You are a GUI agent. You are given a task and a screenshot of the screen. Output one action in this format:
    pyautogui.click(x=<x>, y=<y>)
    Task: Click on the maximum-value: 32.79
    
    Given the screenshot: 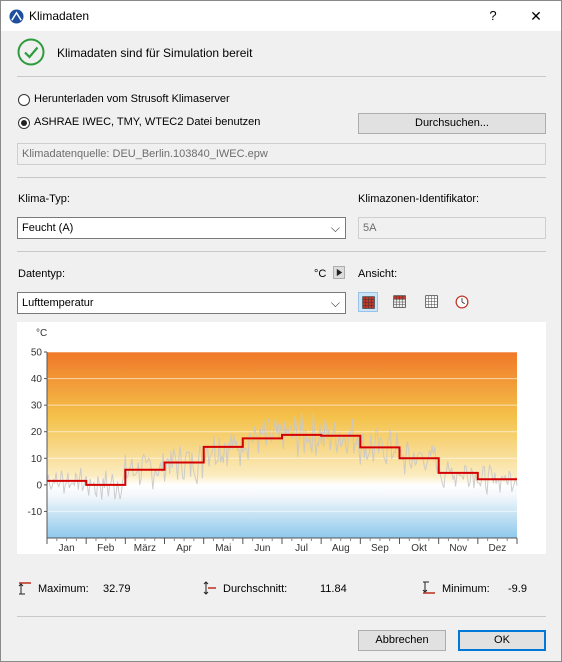 What is the action you would take?
    pyautogui.click(x=117, y=589)
    